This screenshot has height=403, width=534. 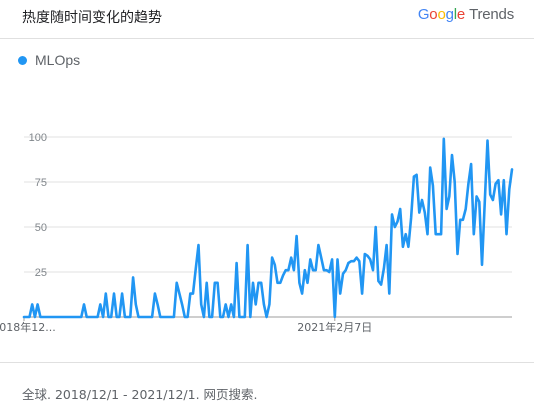 What do you see at coordinates (267, 362) in the screenshot?
I see `footer-divider` at bounding box center [267, 362].